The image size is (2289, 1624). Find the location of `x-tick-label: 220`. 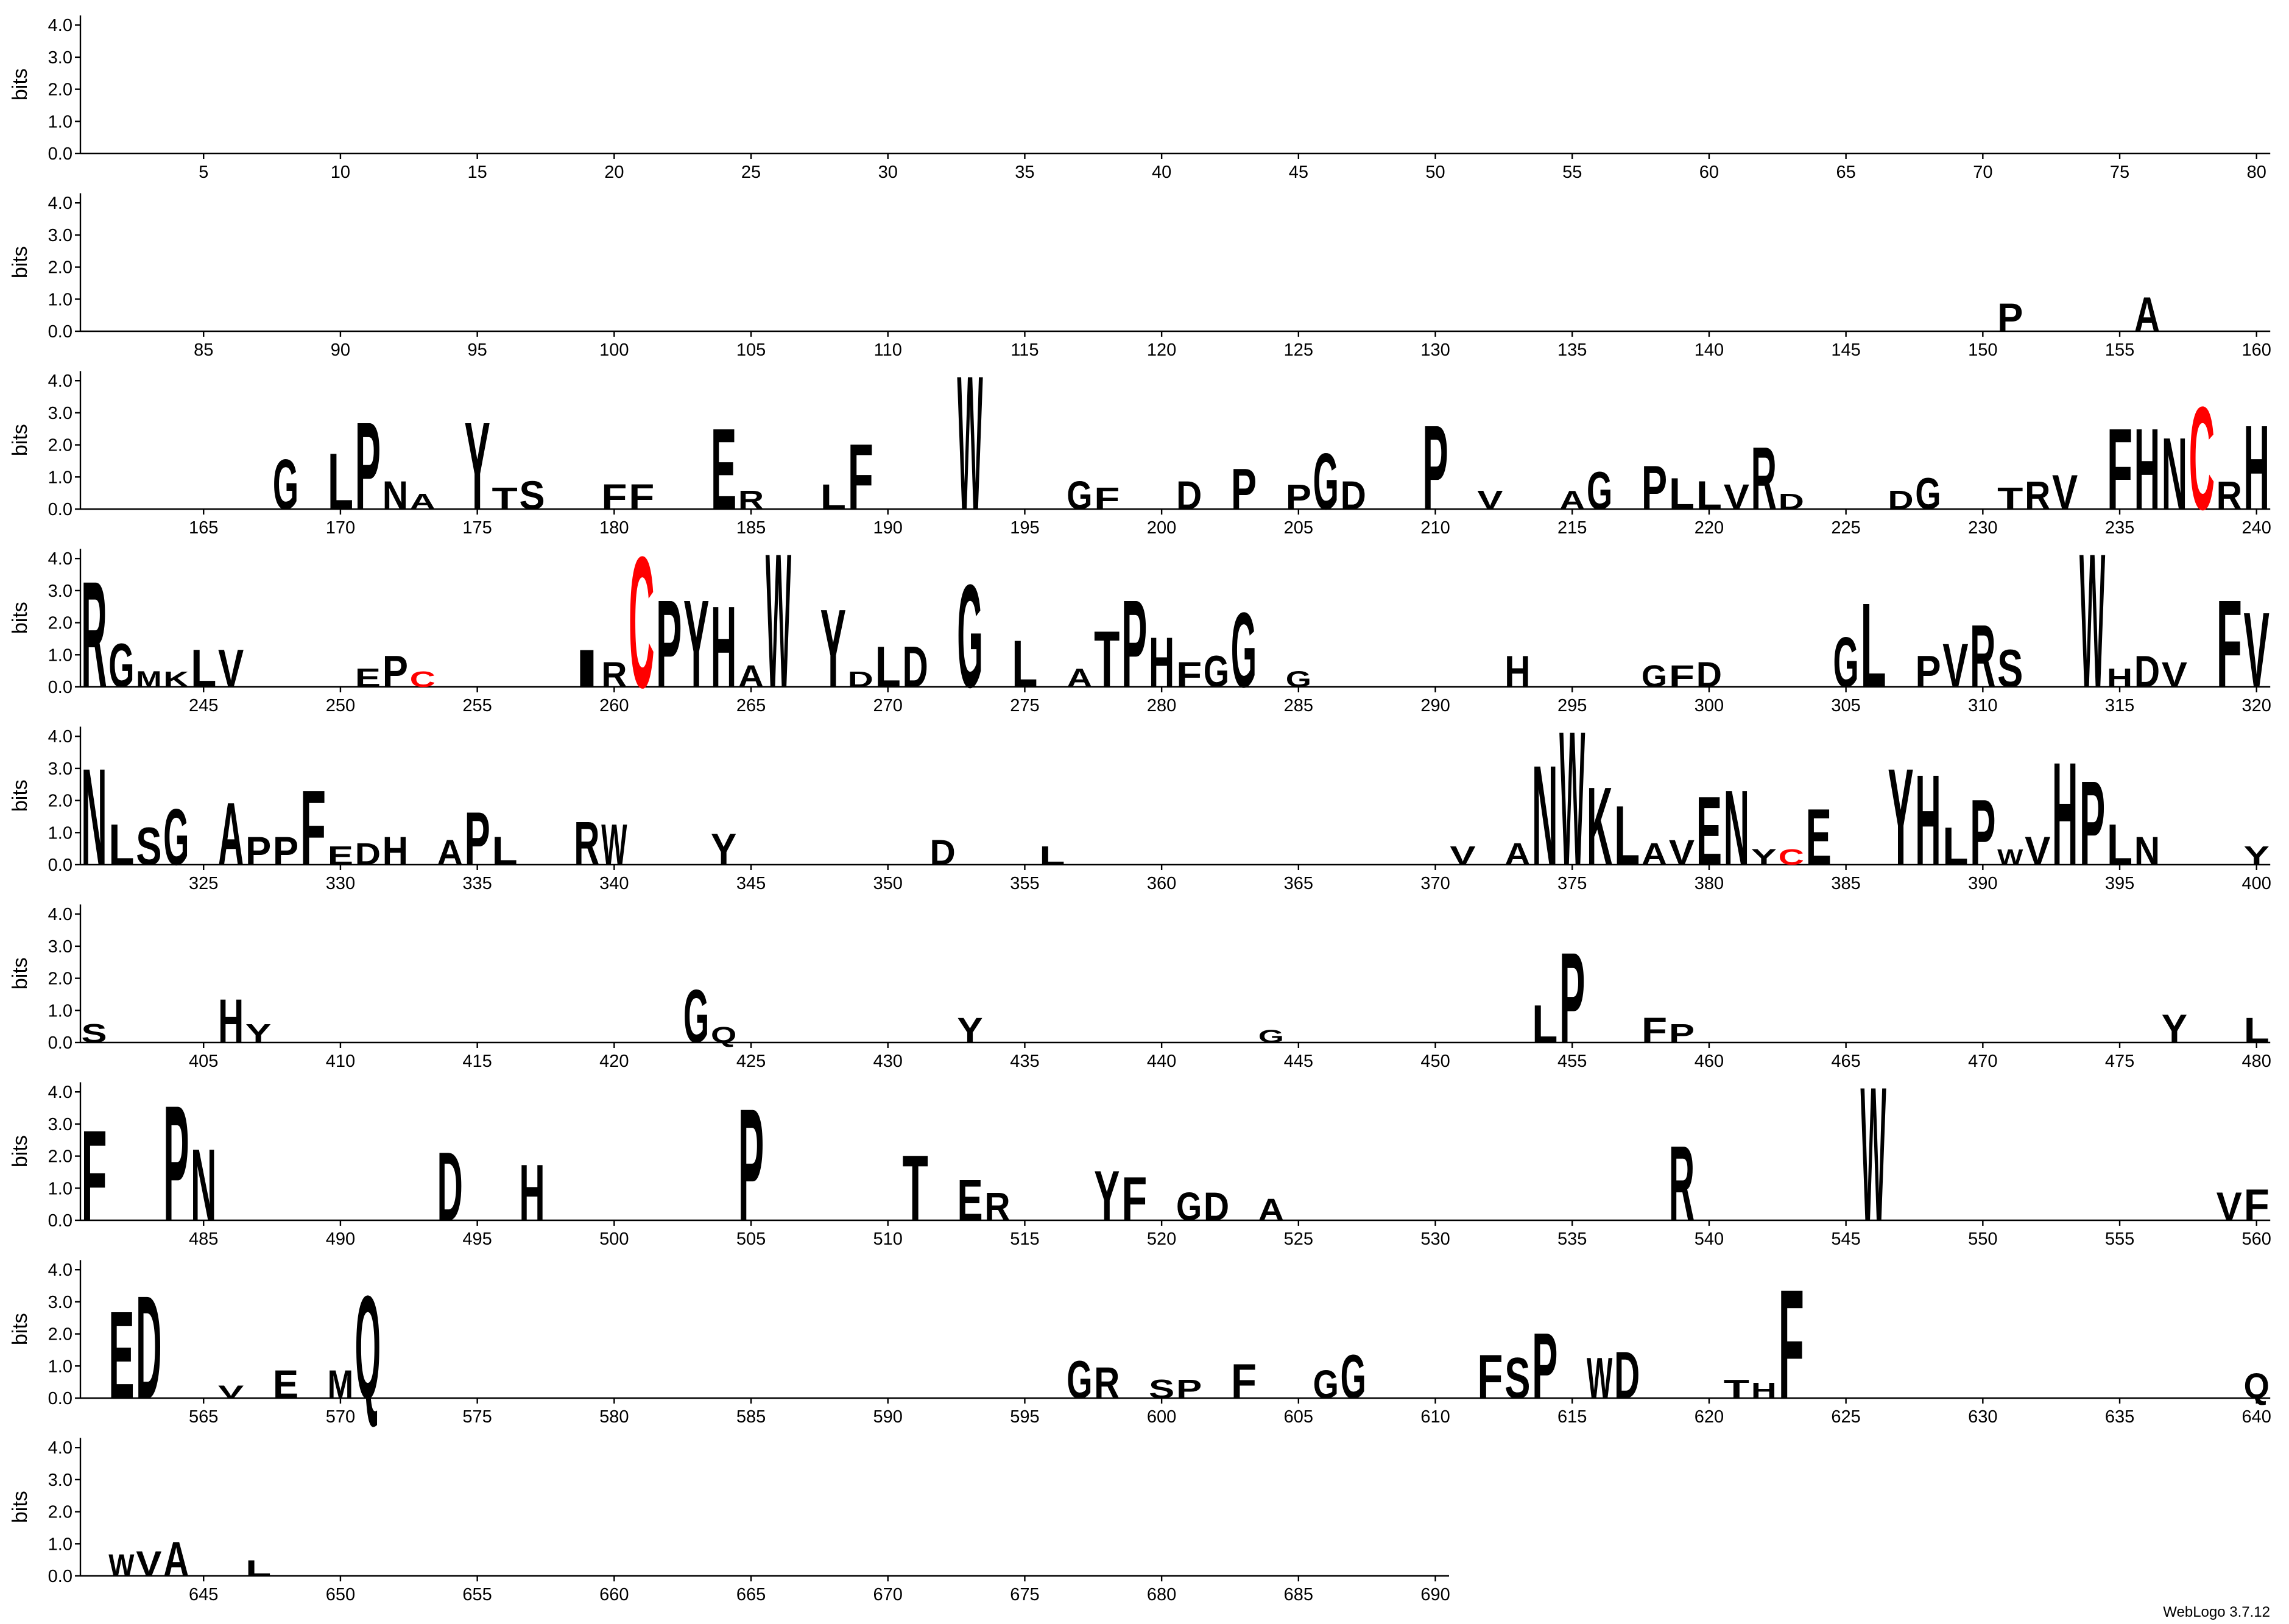

x-tick-label: 220 is located at coordinates (1709, 528).